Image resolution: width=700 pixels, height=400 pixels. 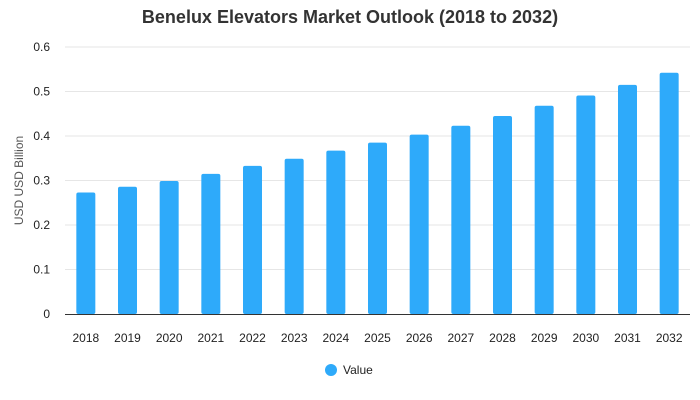 What do you see at coordinates (252, 338) in the screenshot?
I see `x-tick-label: 2022` at bounding box center [252, 338].